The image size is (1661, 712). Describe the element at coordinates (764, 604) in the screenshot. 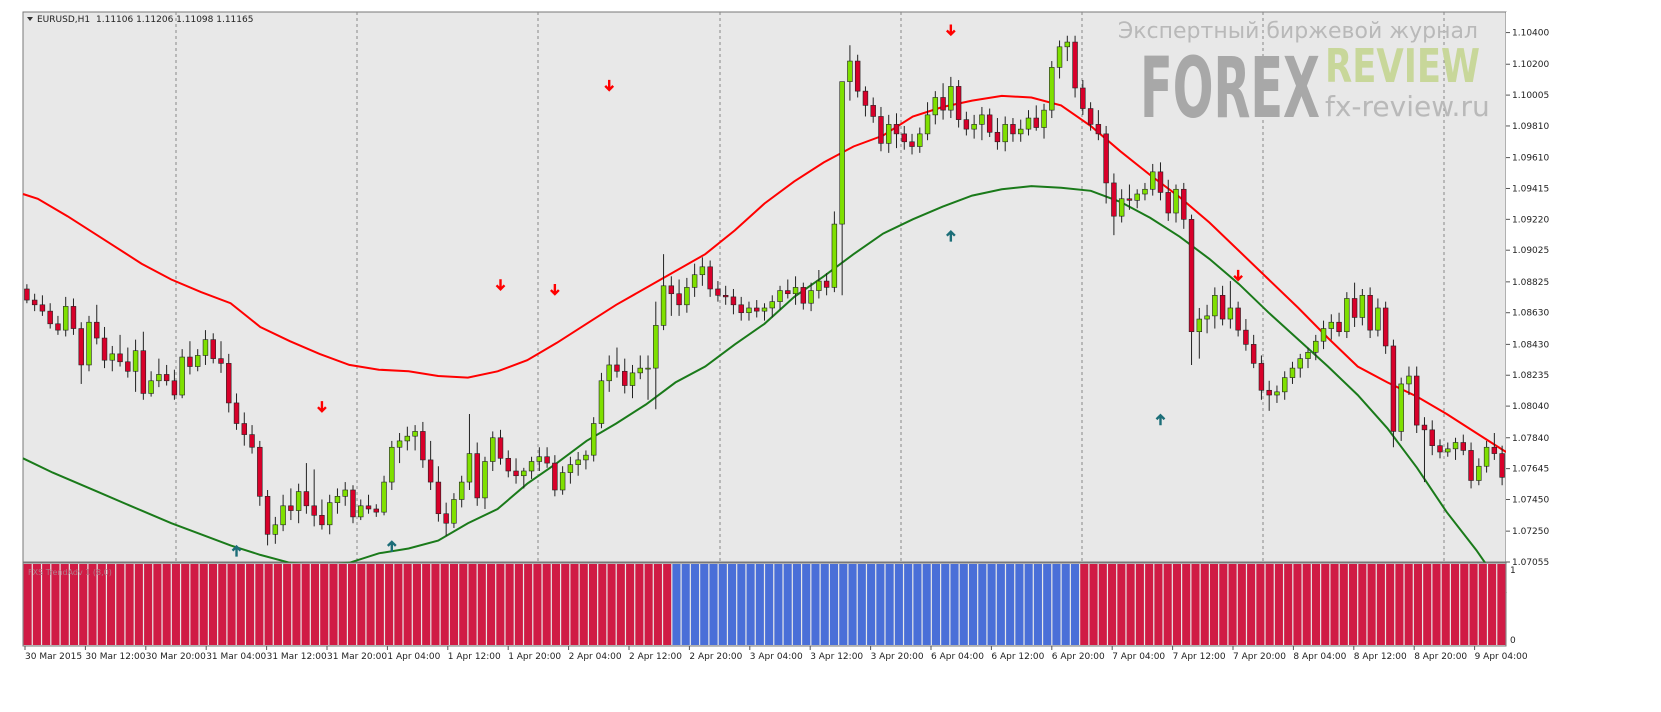

I see `indicator-panel` at that location.